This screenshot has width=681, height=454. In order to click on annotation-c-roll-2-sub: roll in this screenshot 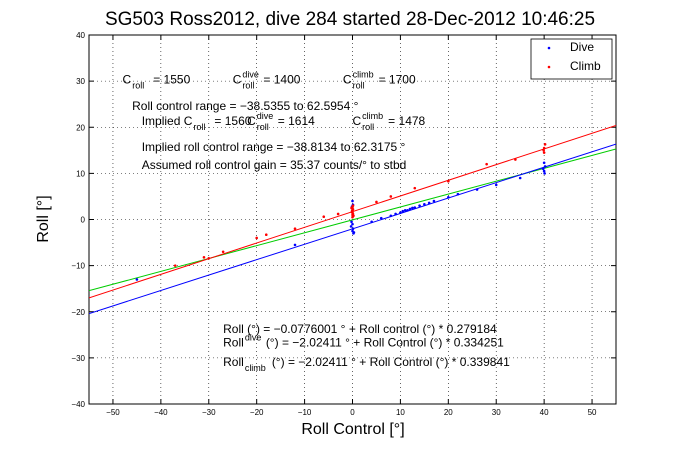, I will do `click(359, 85)`.